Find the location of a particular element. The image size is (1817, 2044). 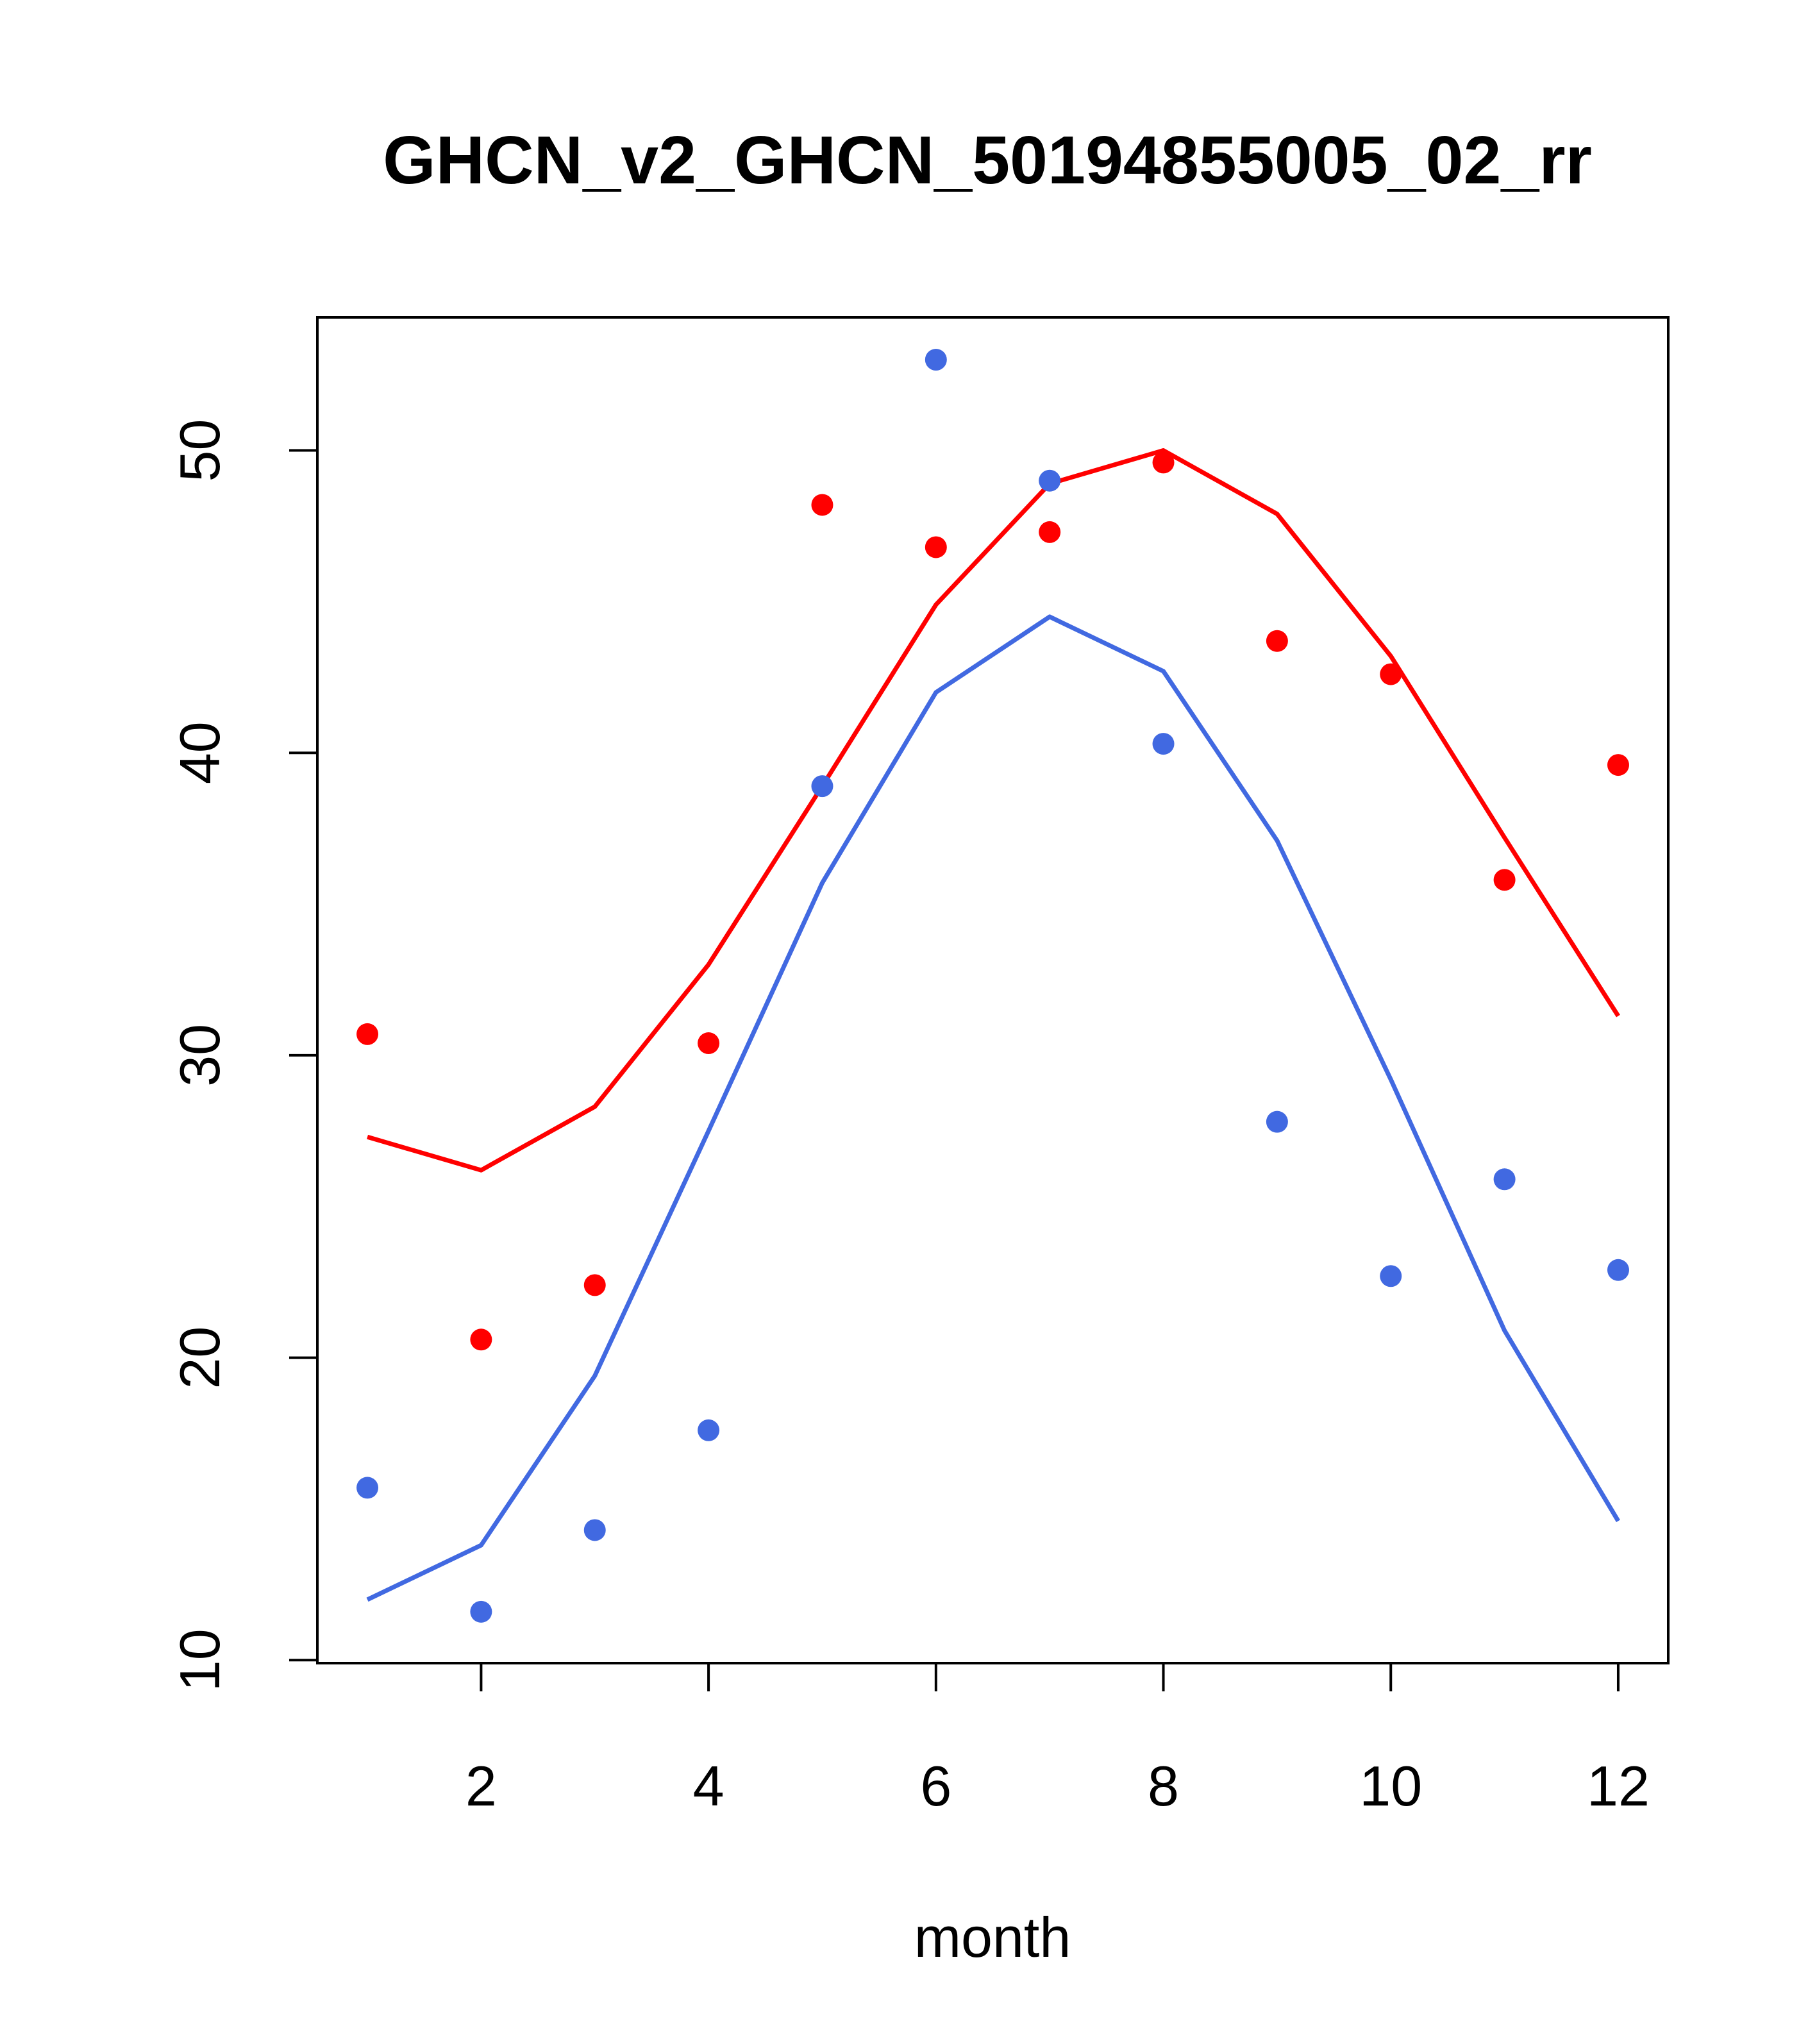

y-tick-label: 40 is located at coordinates (200, 753).